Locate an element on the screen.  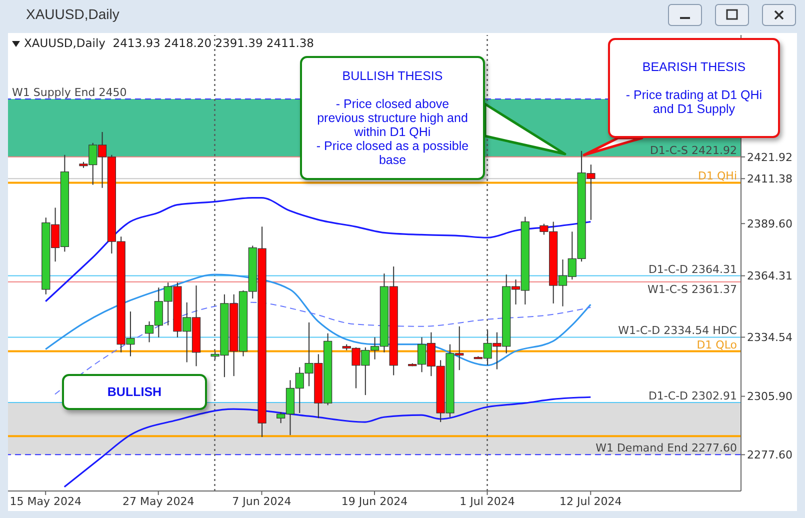
speech-bubble: BULLISH is located at coordinates (134, 392).